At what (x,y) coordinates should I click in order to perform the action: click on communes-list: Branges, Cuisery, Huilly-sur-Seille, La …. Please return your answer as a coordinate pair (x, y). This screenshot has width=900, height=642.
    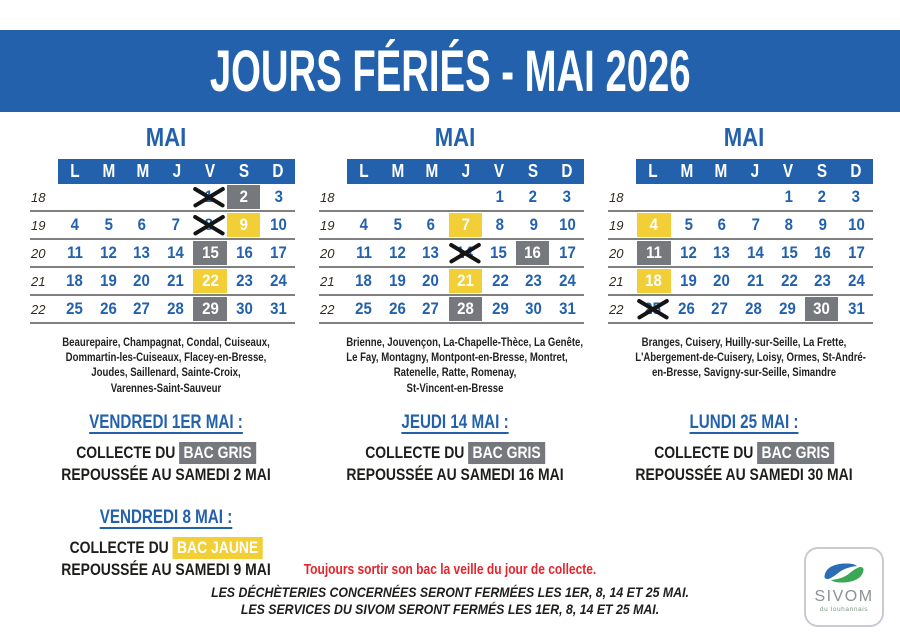
    Looking at the image, I should click on (750, 357).